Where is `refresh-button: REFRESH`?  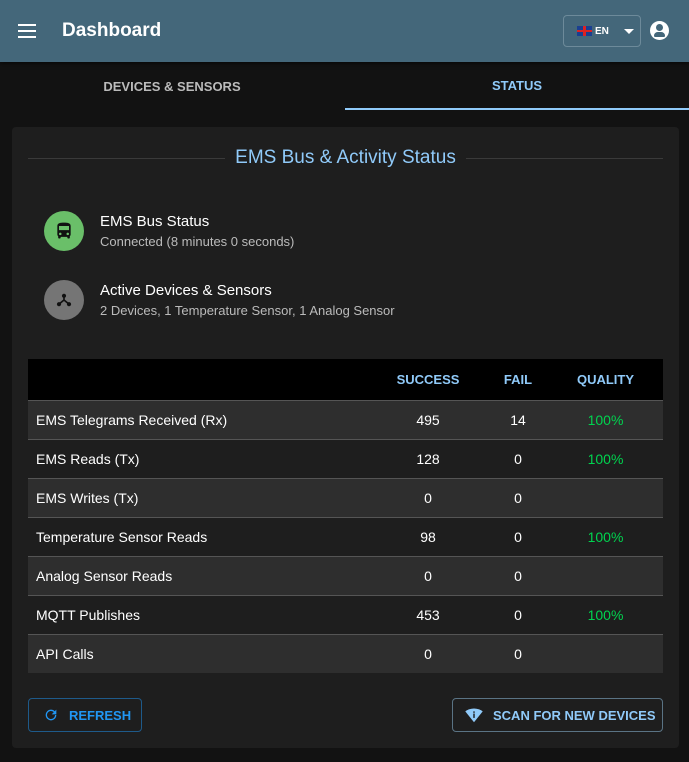 refresh-button: REFRESH is located at coordinates (85, 715).